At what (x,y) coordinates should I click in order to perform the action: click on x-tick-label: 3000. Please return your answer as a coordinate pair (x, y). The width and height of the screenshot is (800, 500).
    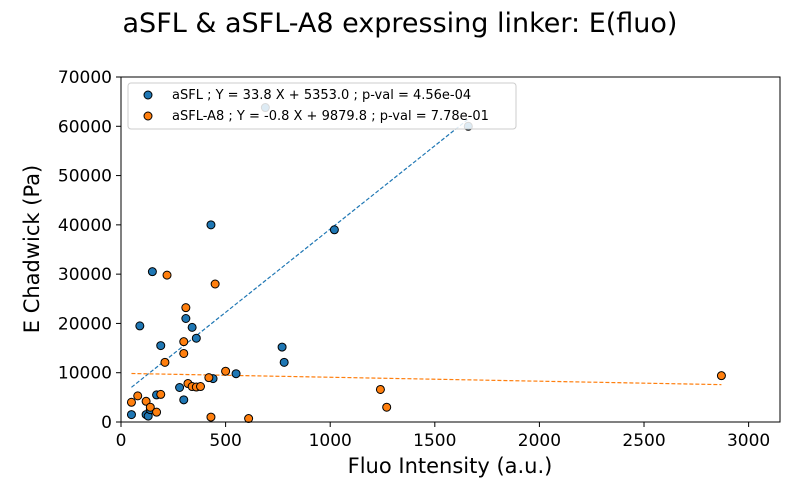
    Looking at the image, I should click on (748, 441).